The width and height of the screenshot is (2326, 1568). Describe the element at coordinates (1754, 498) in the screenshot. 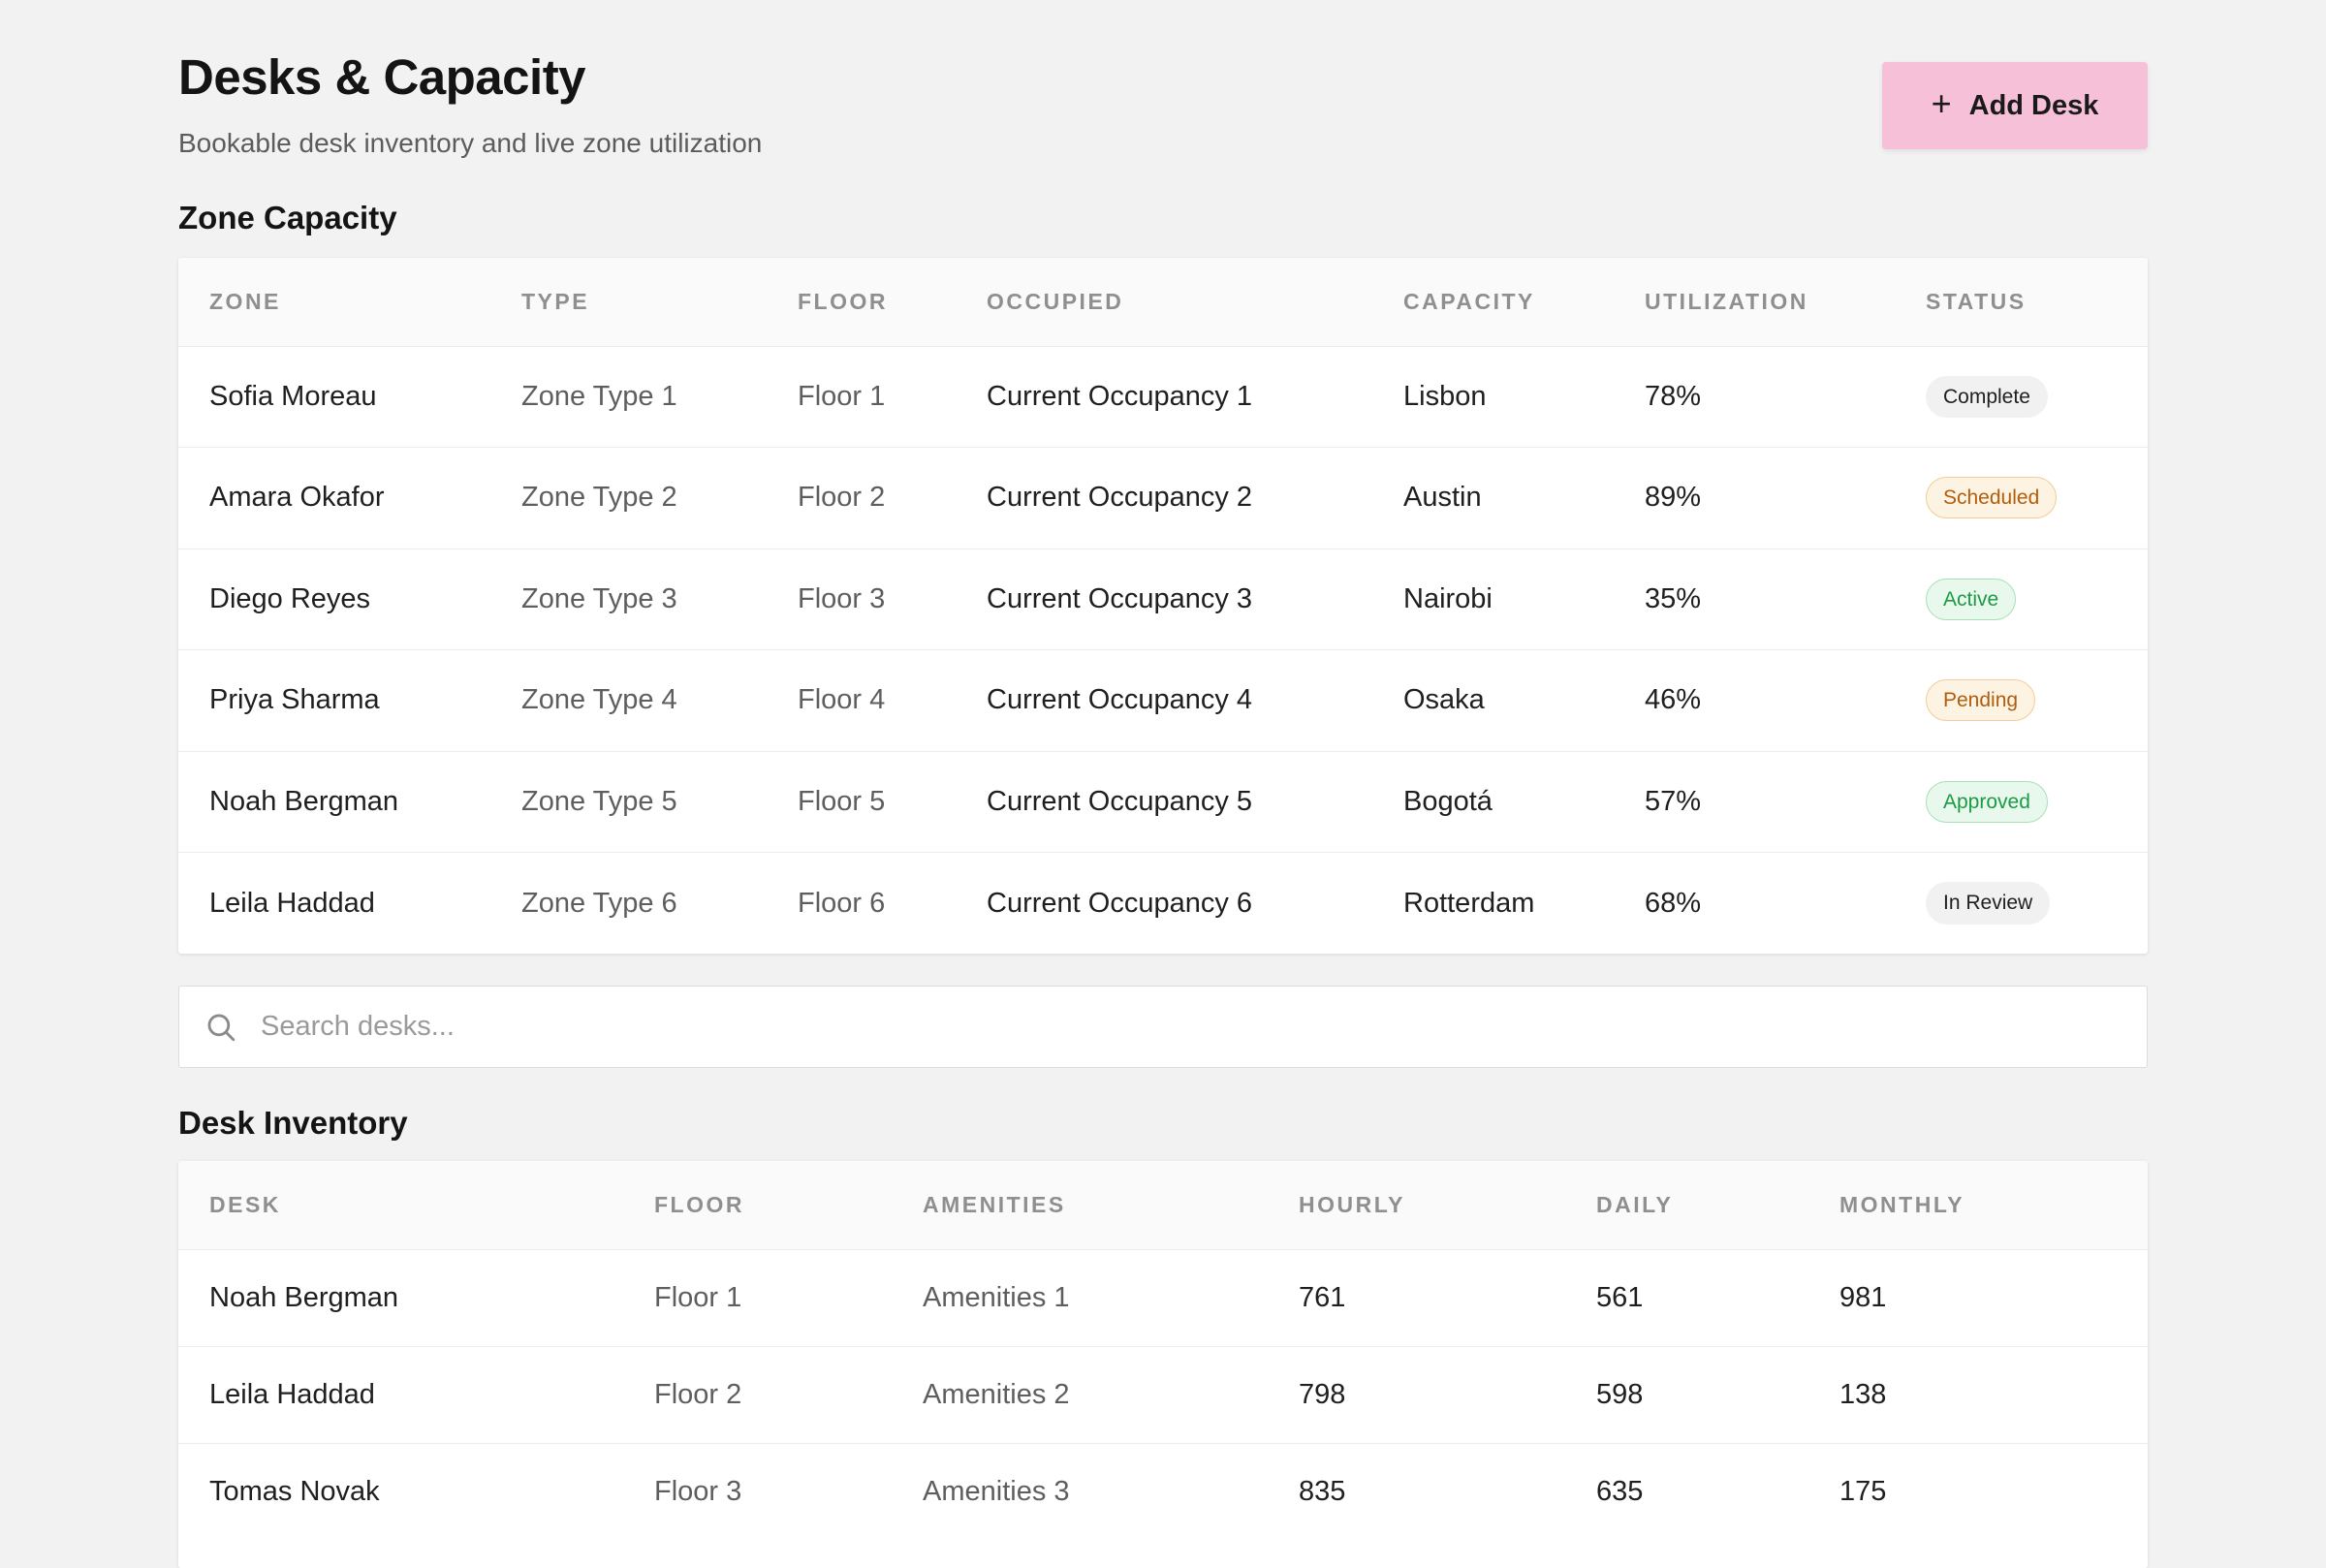

I see `utilization-cell: 89%` at that location.